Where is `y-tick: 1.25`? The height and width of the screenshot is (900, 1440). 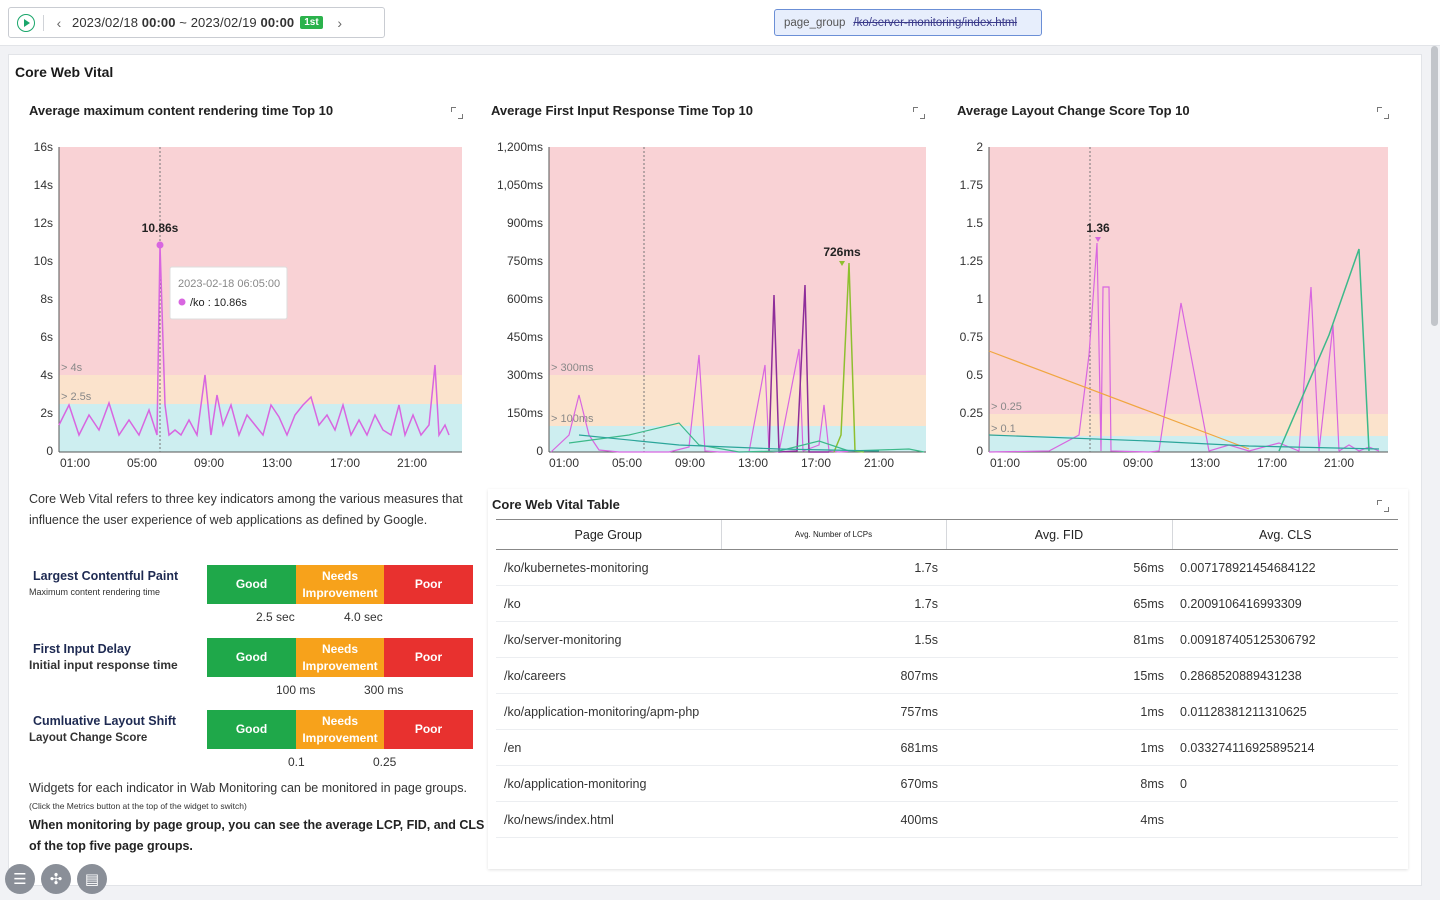 y-tick: 1.25 is located at coordinates (972, 261).